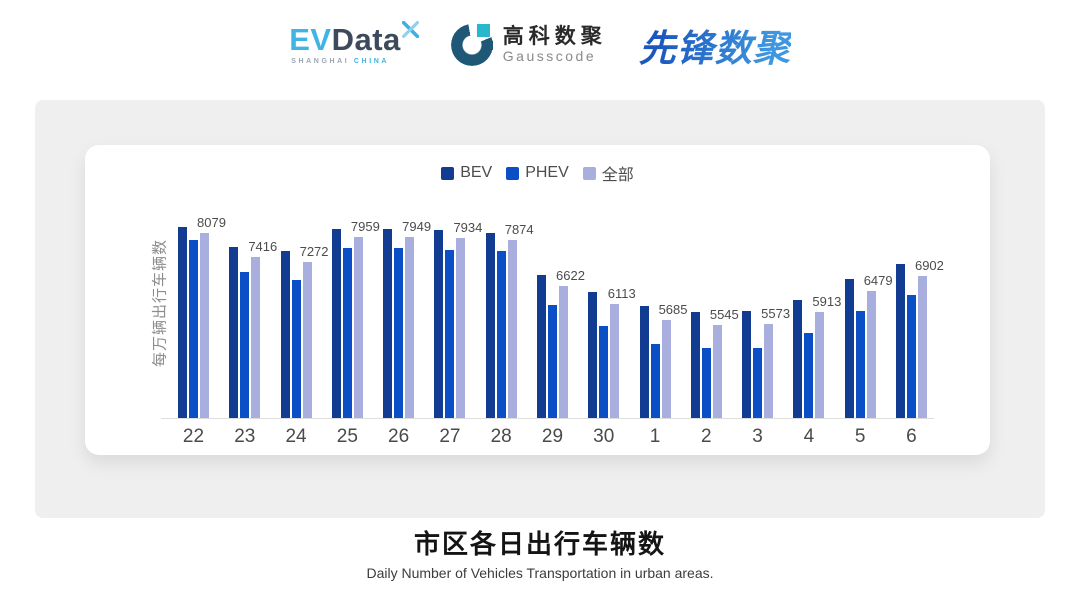  What do you see at coordinates (673, 360) in the screenshot?
I see `bar-全部-1: 5685` at bounding box center [673, 360].